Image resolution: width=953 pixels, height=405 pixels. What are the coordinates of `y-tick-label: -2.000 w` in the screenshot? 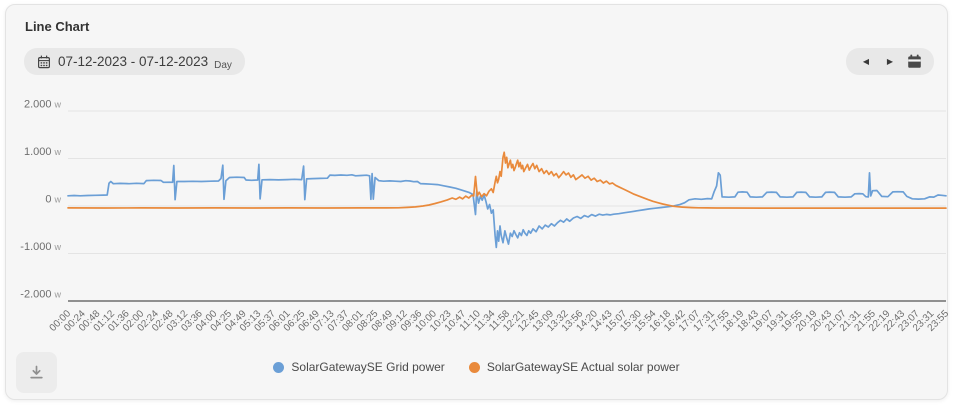 It's located at (40, 295).